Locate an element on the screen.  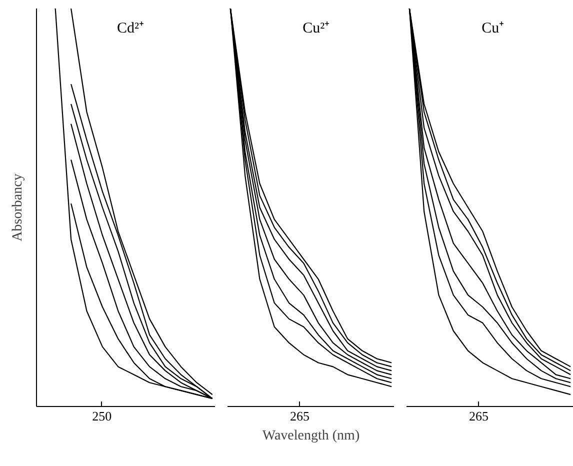
text: Cu²⁺ is located at coordinates (316, 28).